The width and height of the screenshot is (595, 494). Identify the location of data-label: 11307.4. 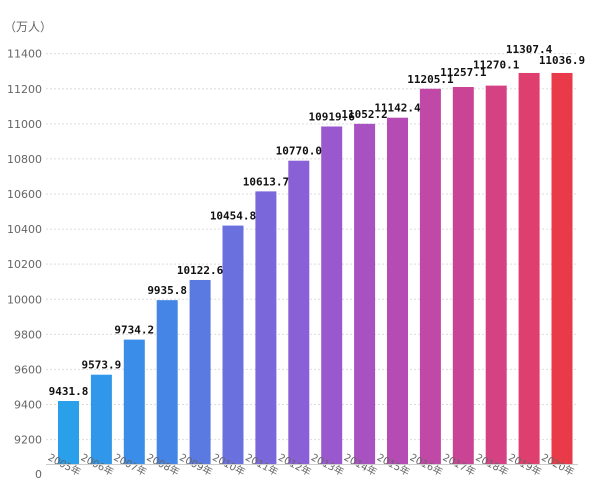
(529, 49).